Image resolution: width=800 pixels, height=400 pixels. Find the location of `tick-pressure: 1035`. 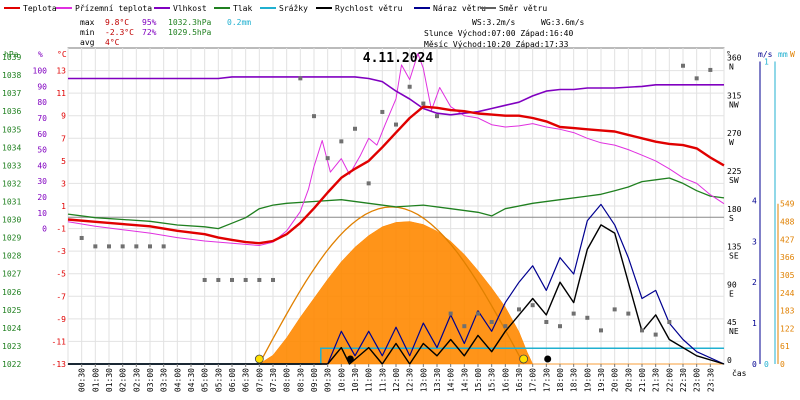

tick-pressure: 1035 is located at coordinates (11, 129).